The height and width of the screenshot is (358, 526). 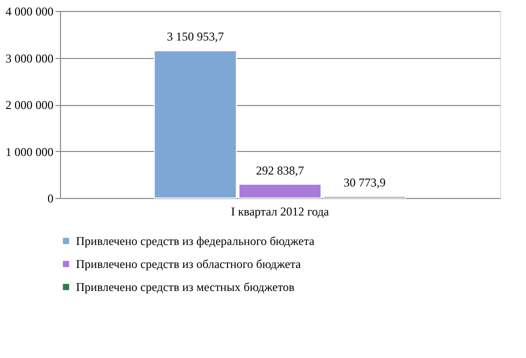 I want to click on y-tick-label: 1 000 000, so click(x=30, y=151).